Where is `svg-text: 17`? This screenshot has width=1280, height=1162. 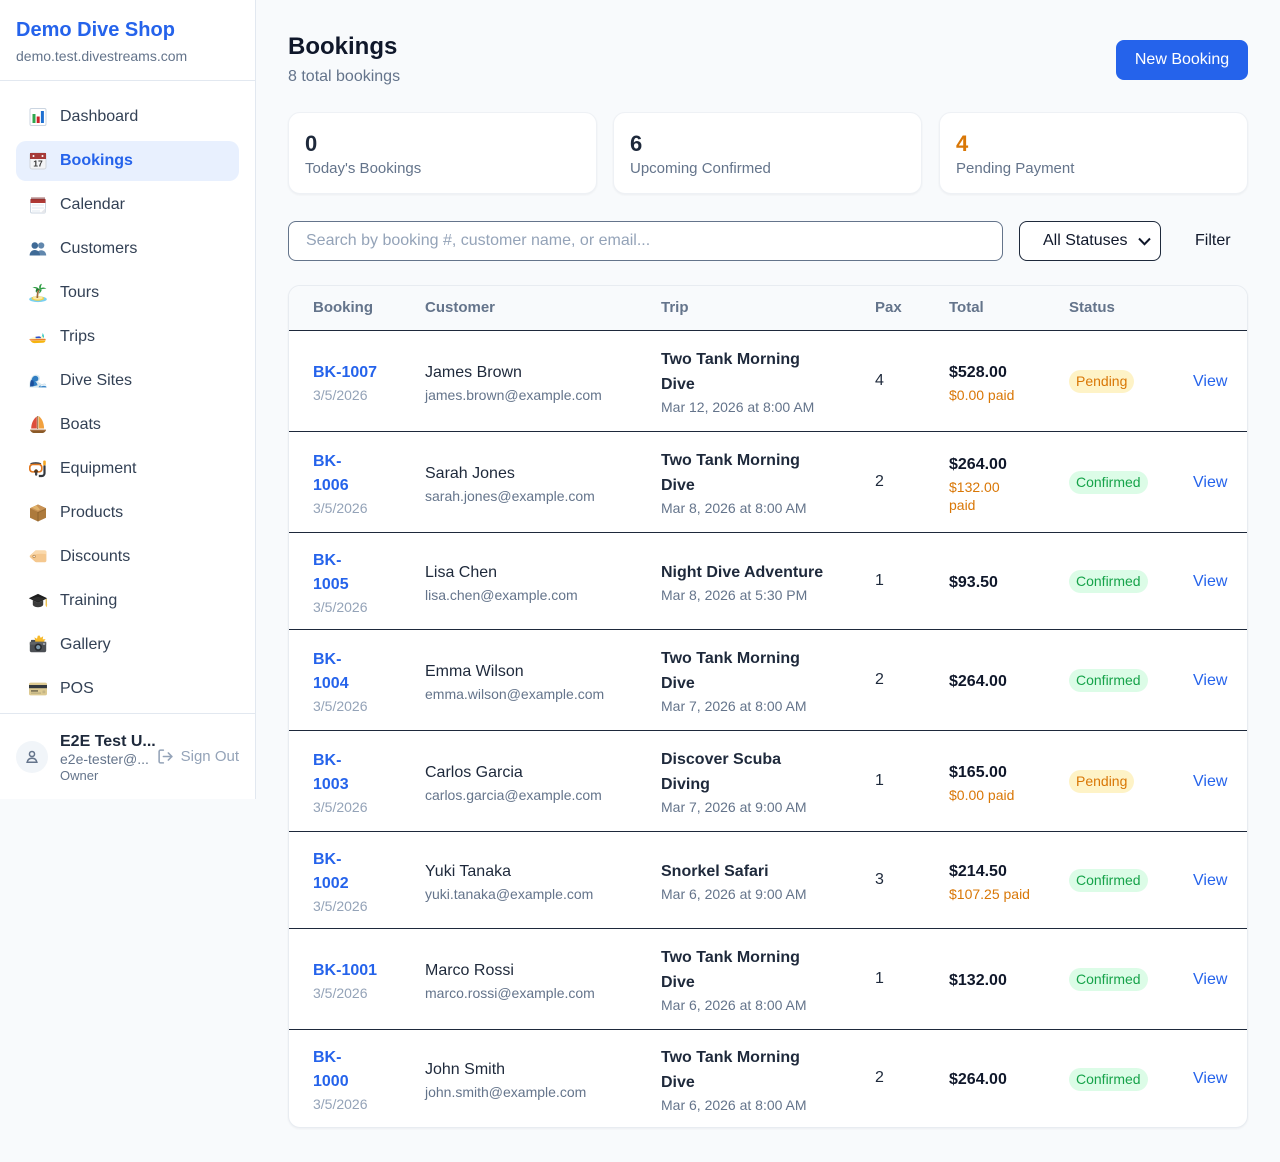 svg-text: 17 is located at coordinates (38, 164).